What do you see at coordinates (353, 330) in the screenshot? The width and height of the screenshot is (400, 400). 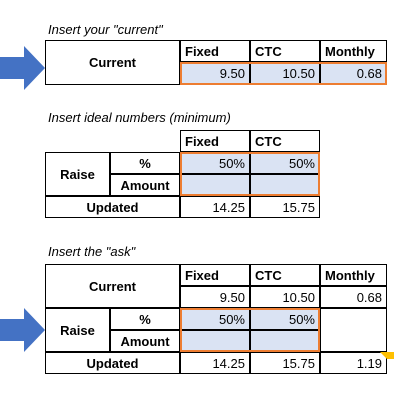 I see `empty-cell` at bounding box center [353, 330].